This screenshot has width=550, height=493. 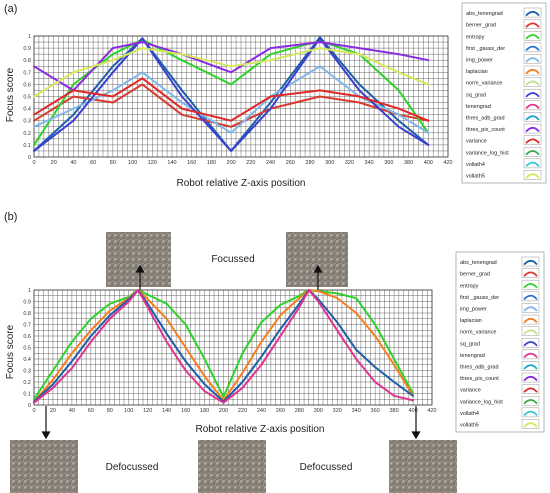 What do you see at coordinates (140, 268) in the screenshot?
I see `arrow-up-left-head` at bounding box center [140, 268].